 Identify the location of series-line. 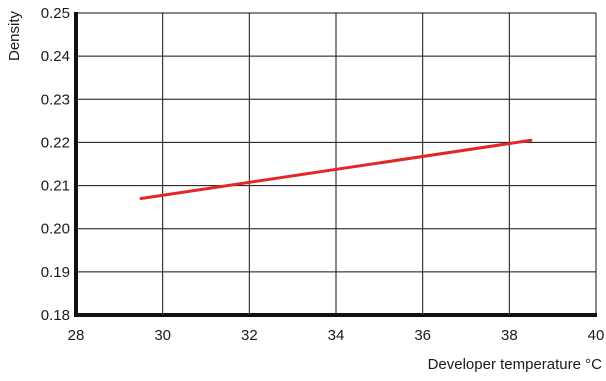
(336, 169).